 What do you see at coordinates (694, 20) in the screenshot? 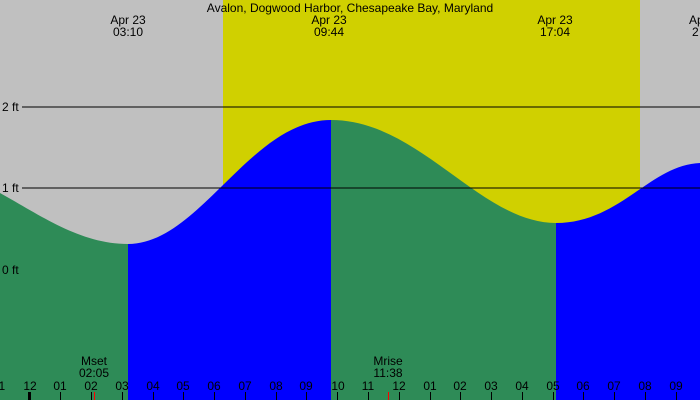
I see `tide-event-date: Ap` at bounding box center [694, 20].